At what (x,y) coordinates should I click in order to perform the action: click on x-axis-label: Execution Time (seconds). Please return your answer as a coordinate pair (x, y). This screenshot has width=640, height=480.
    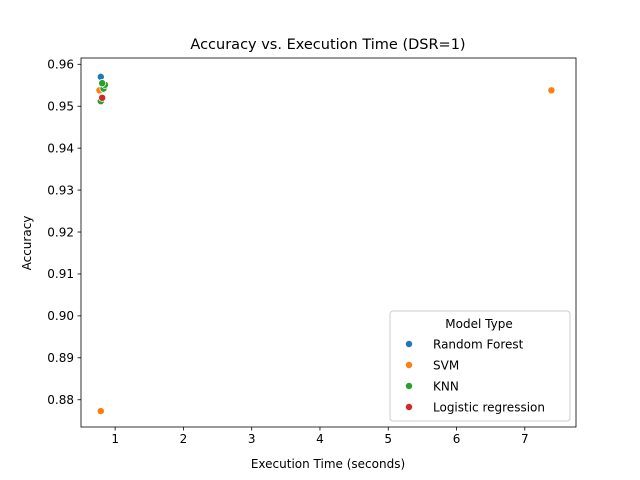
    Looking at the image, I should click on (328, 464).